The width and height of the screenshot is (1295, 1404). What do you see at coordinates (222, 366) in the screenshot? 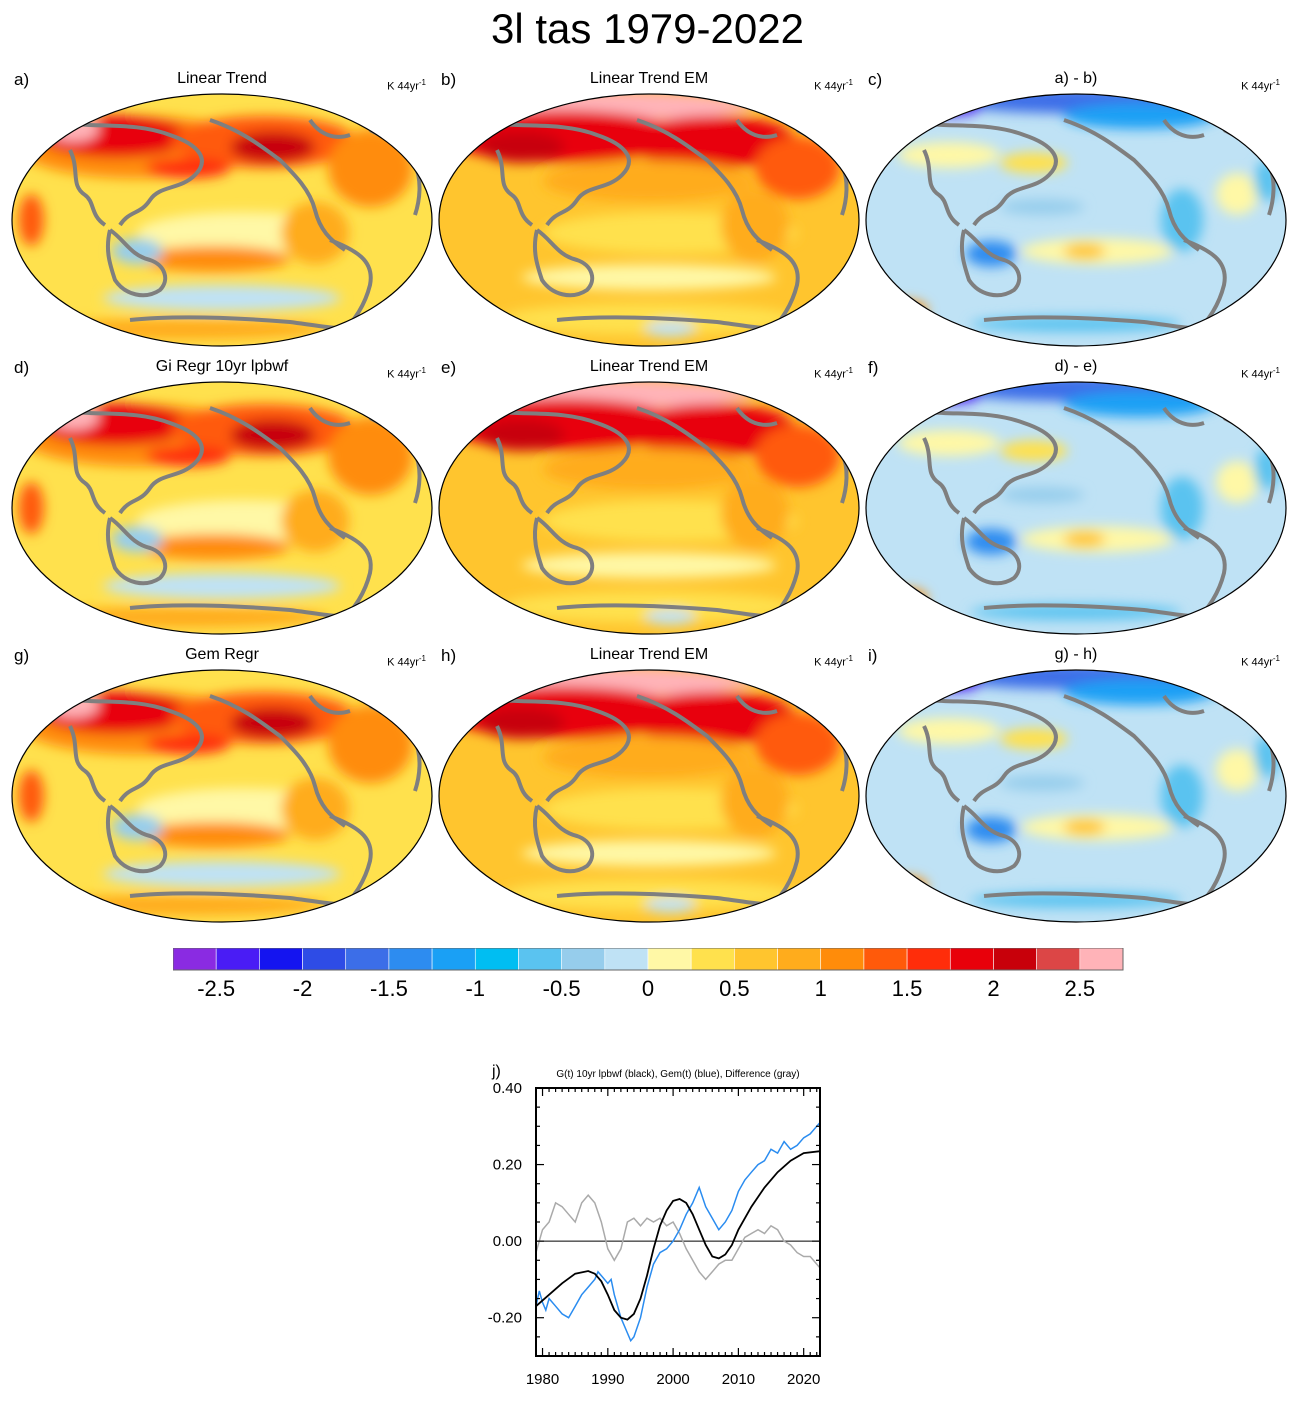
I see `panel-title: Gi Regr 10yr lpbwf` at bounding box center [222, 366].